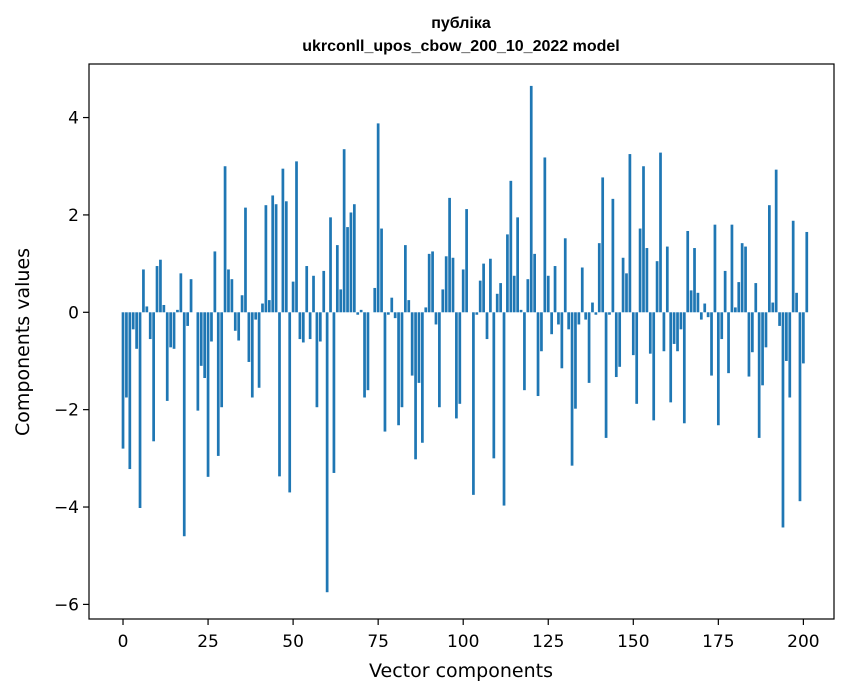 The image size is (847, 696). I want to click on x-tick-label: 200, so click(803, 642).